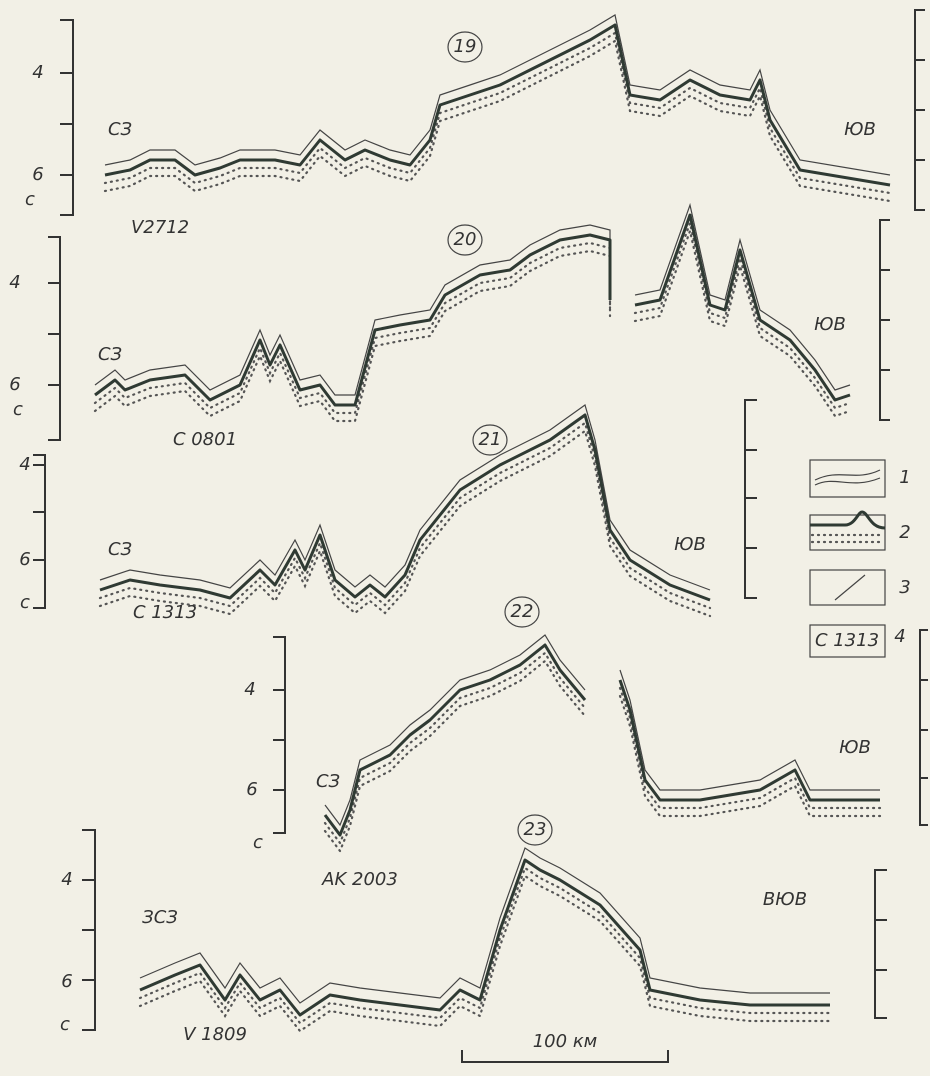 The width and height of the screenshot is (930, 1076). What do you see at coordinates (785, 899) in the screenshot?
I see `direction-label: ВЮВ` at bounding box center [785, 899].